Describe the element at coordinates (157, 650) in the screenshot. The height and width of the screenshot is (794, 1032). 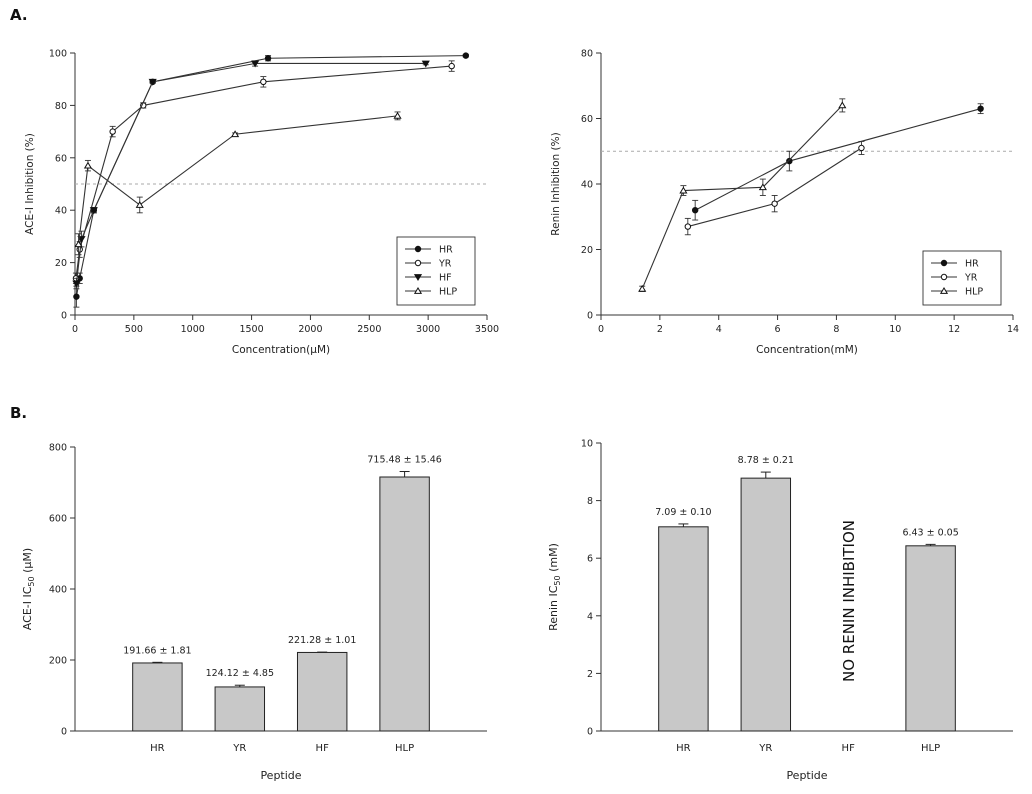
I see `data-label: 191.66 ± 1.81` at that location.